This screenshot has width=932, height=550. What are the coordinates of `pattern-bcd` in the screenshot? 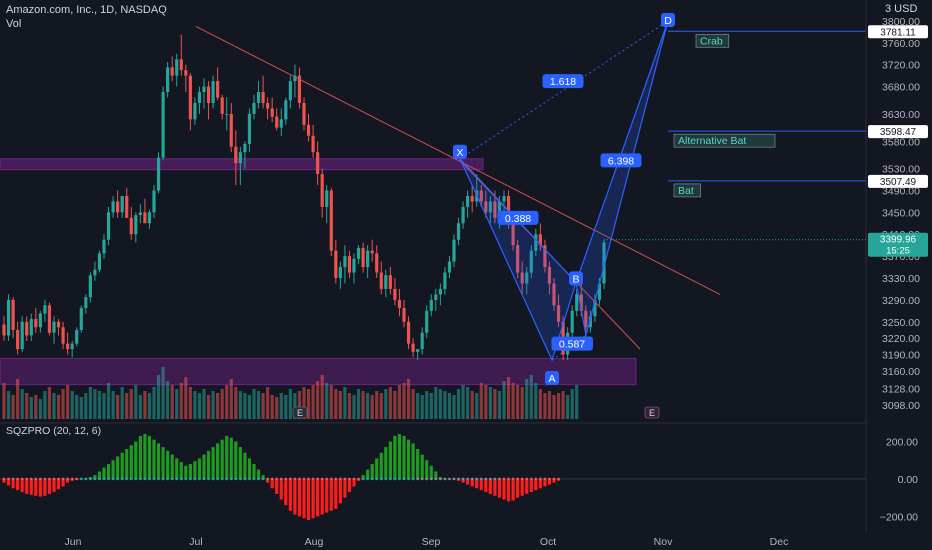 It's located at (622, 178).